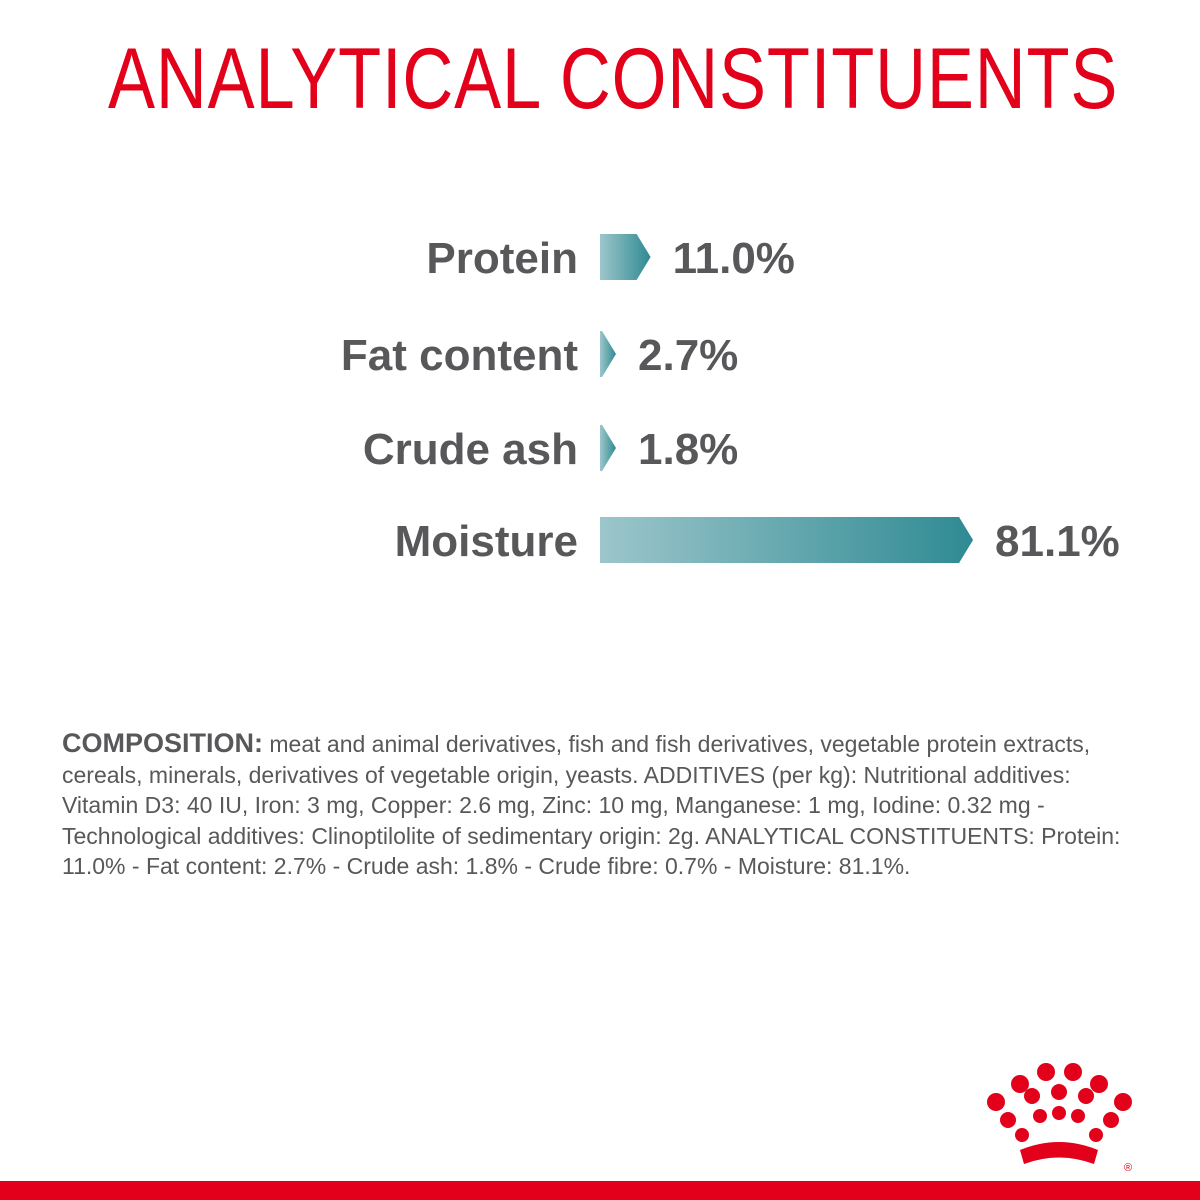 This screenshot has height=1200, width=1200. I want to click on bottom-brand-bar, so click(600, 1190).